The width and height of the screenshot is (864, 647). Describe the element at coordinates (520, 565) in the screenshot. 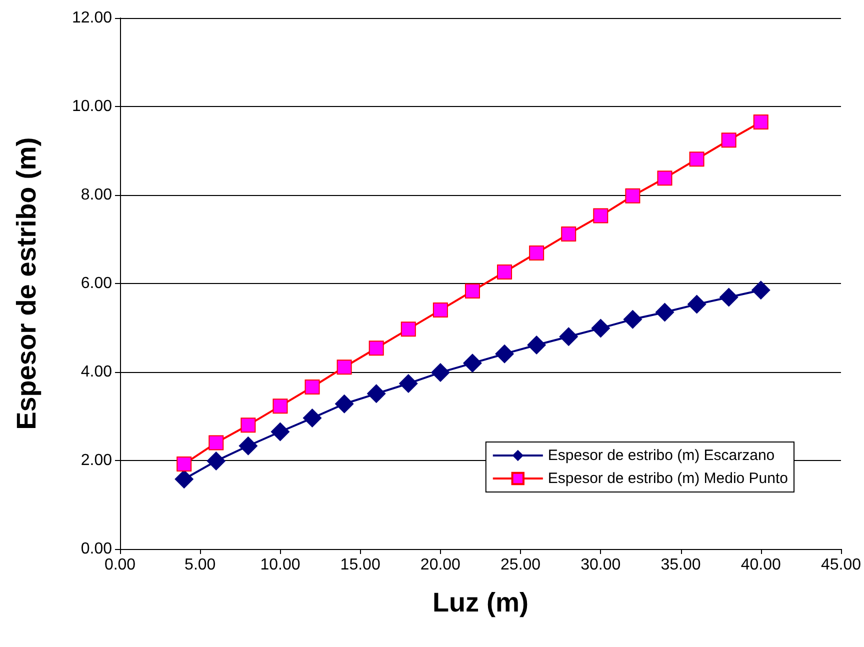

I see `x-tick-label: 25.00` at that location.